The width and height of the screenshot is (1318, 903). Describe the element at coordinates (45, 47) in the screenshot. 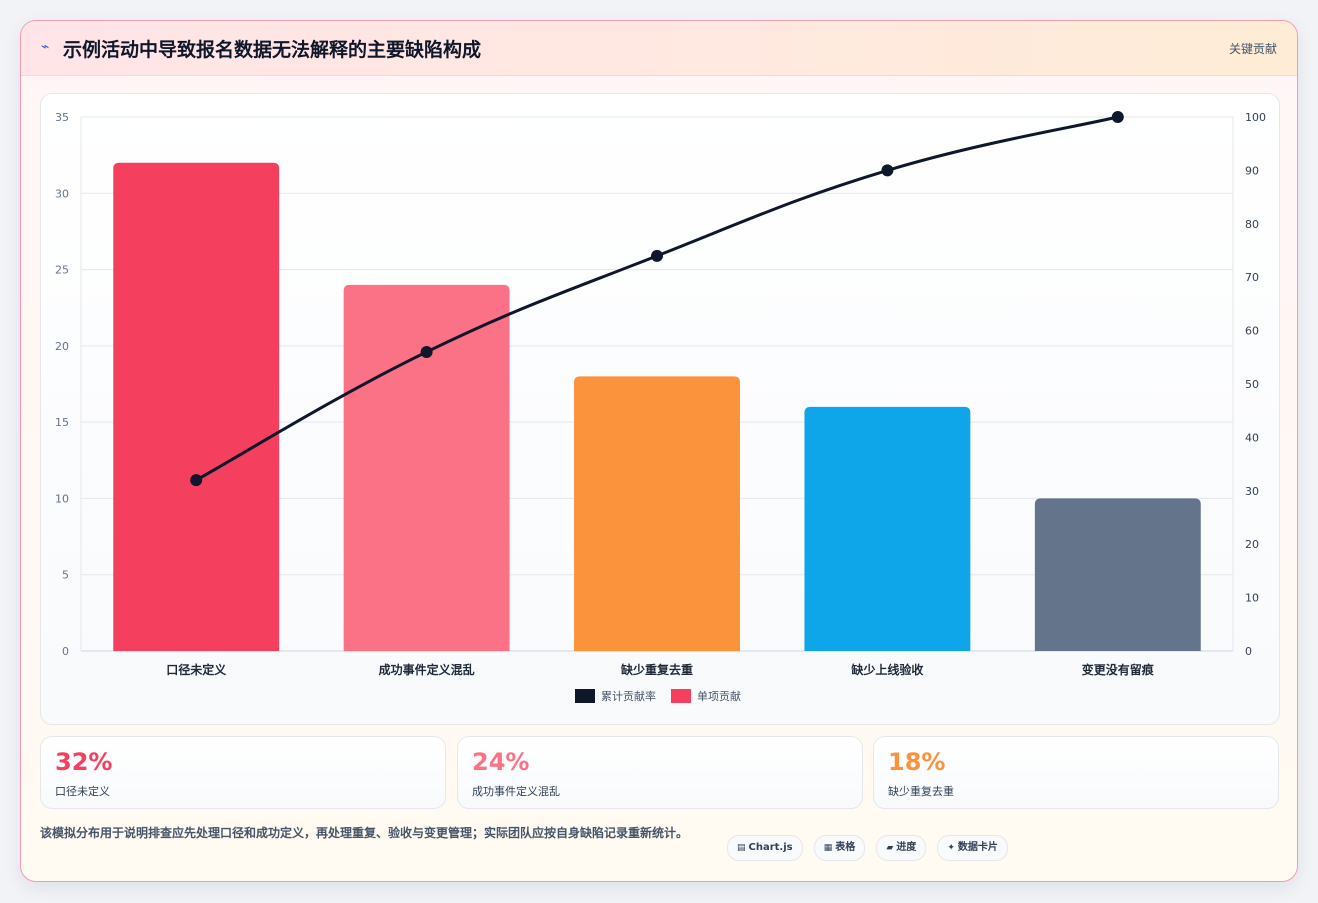

I see `lightning-icon: ⌁` at that location.